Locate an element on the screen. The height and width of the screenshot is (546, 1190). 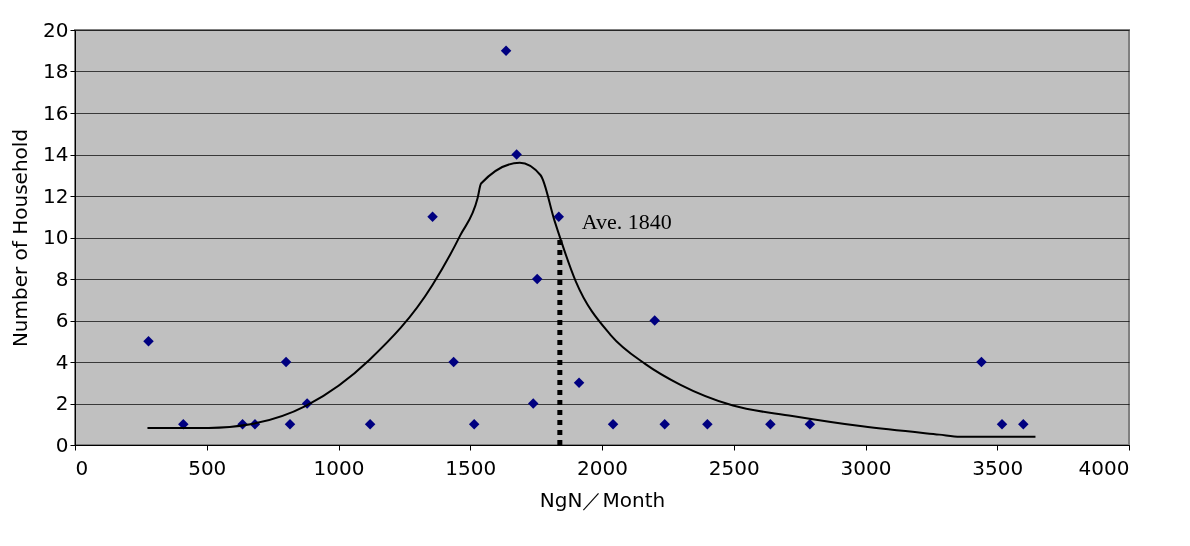
y-tick-label: 14 is located at coordinates (56, 154).